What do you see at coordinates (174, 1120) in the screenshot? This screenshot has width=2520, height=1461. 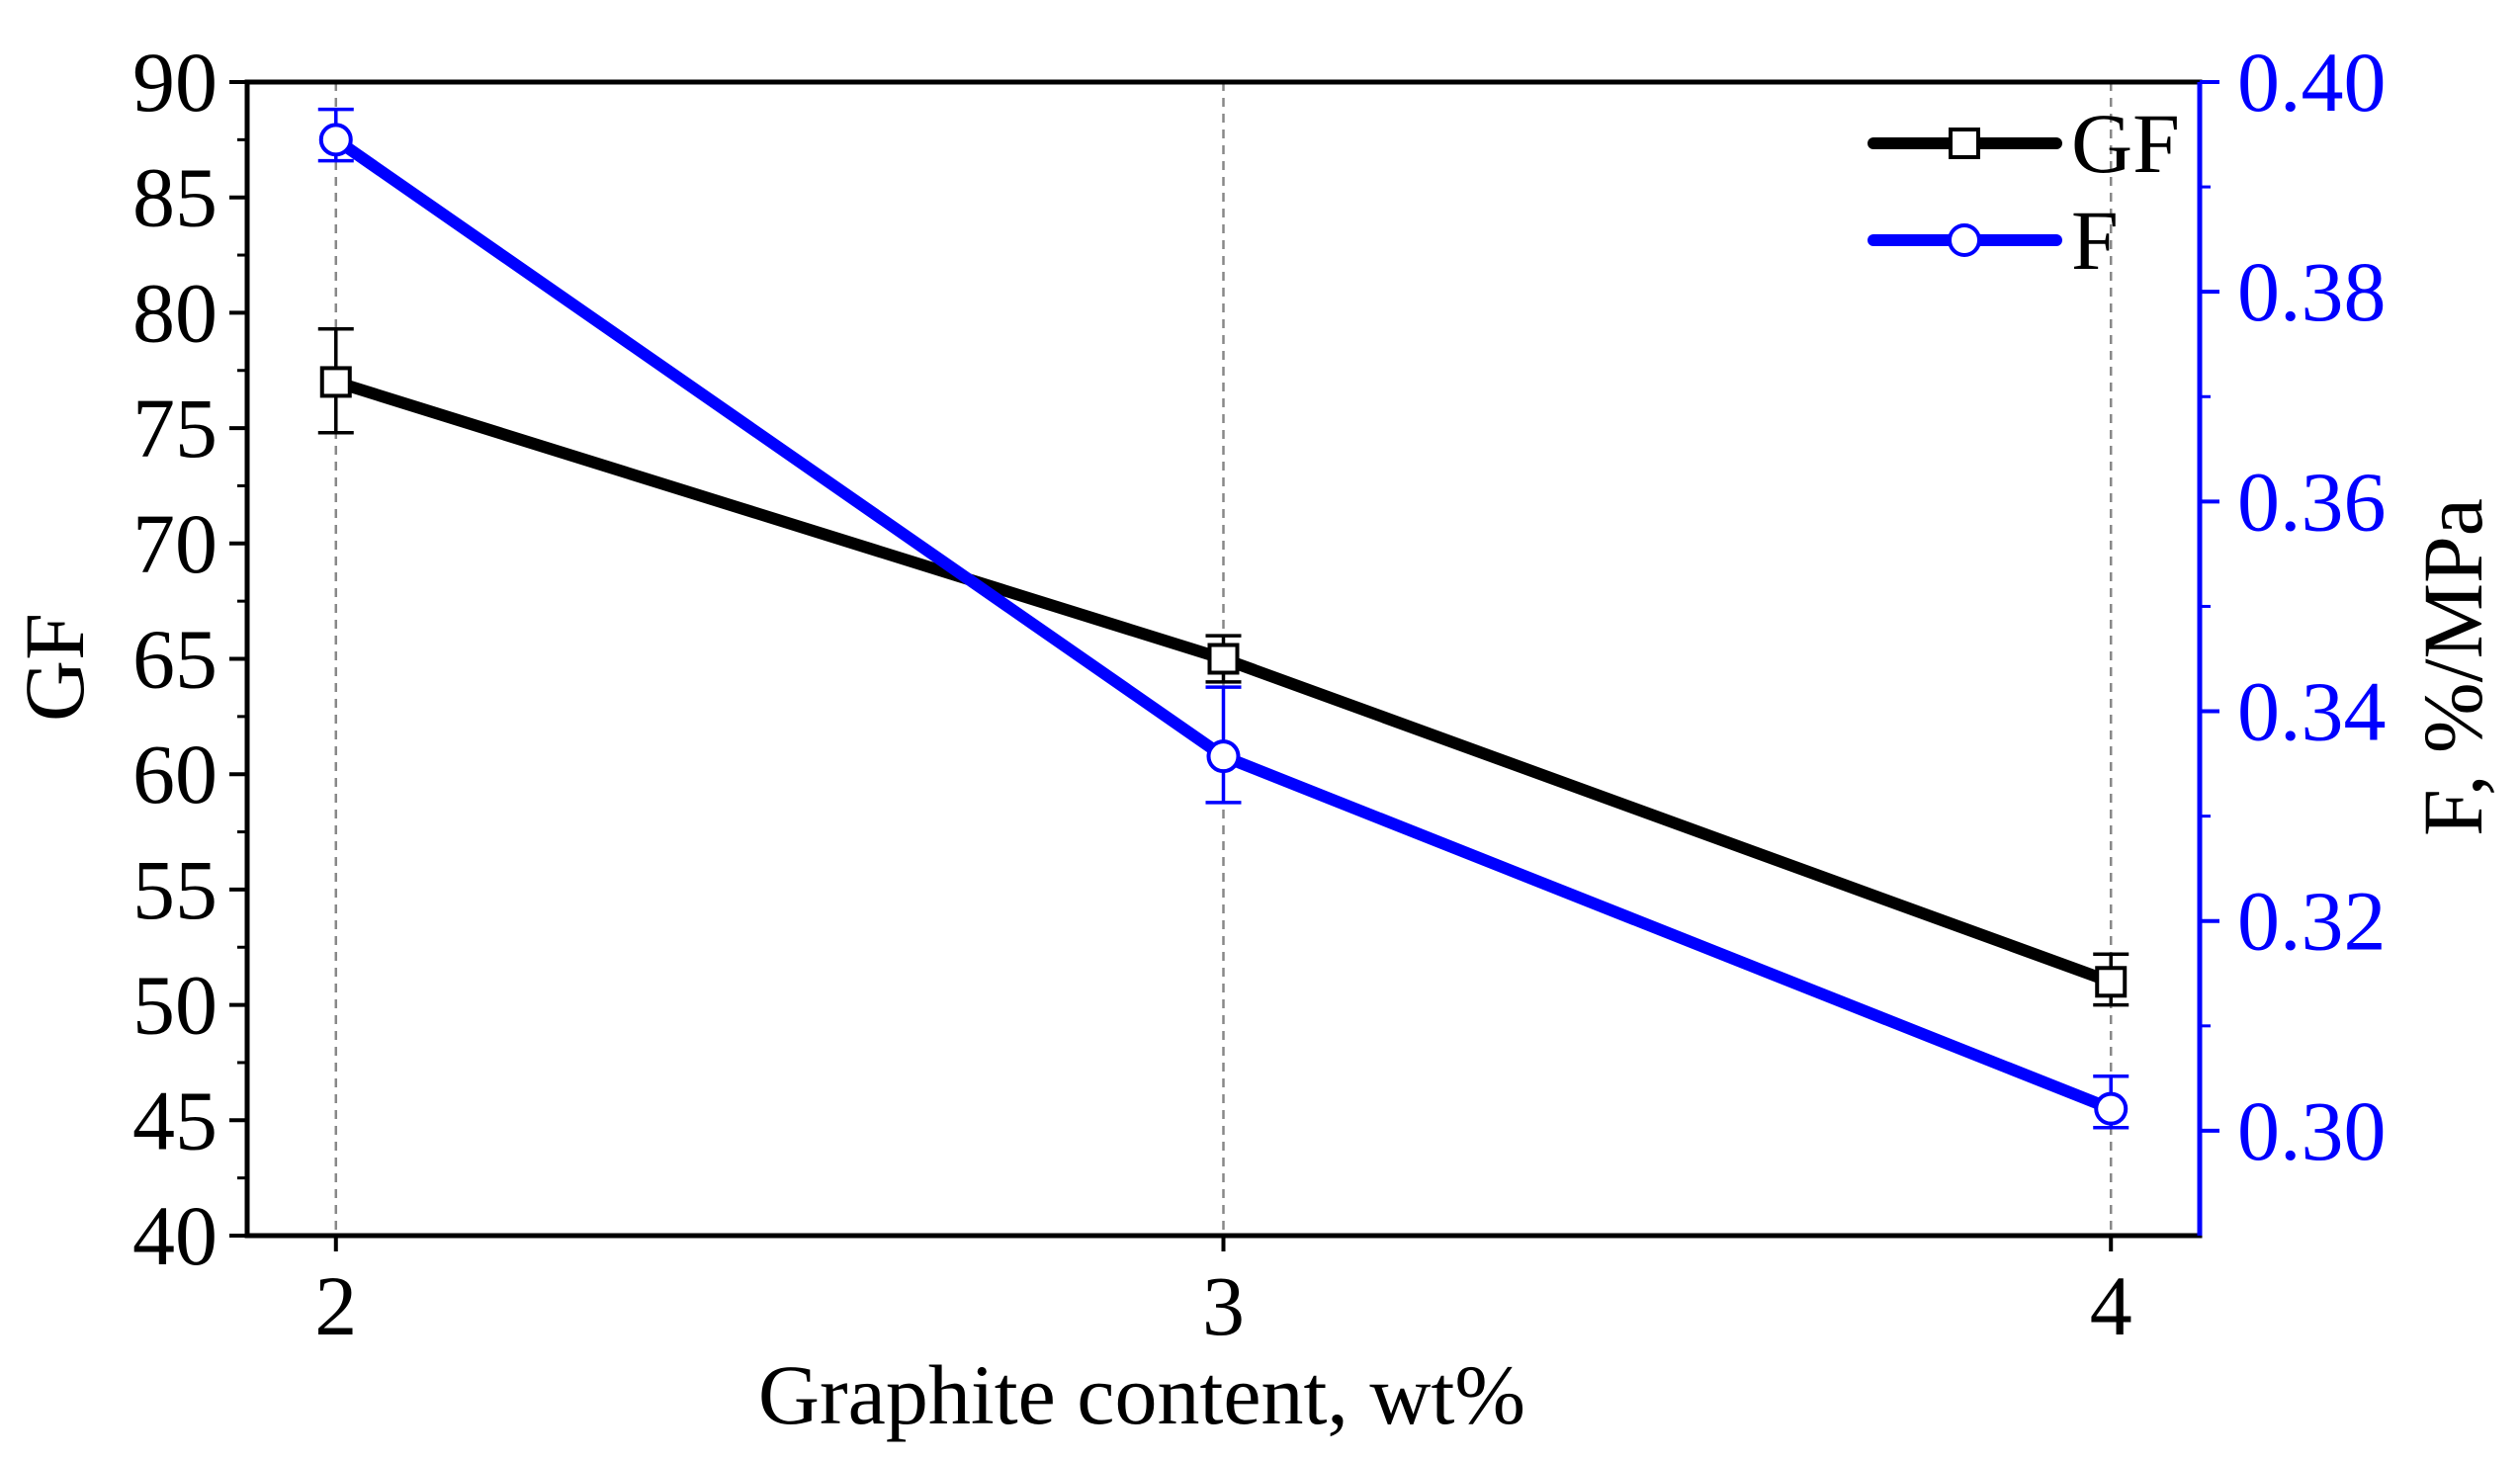 I see `y-left-tick-label: 45` at bounding box center [174, 1120].